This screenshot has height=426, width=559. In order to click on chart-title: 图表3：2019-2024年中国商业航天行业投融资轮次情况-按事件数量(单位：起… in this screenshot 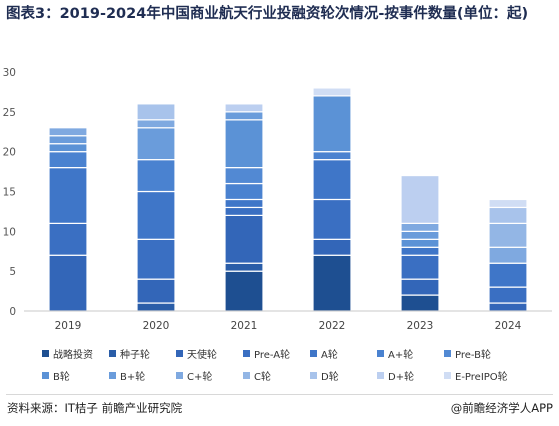, I will do `click(267, 14)`.